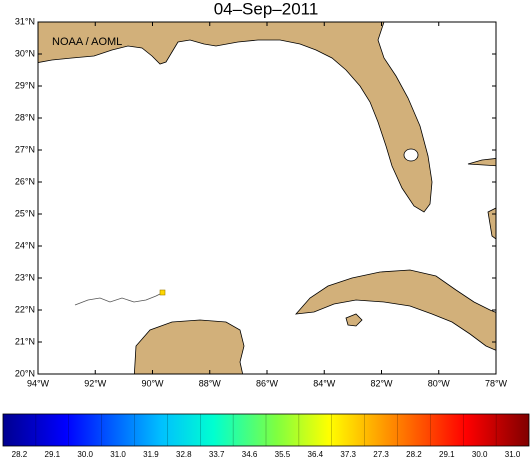  Describe the element at coordinates (481, 162) in the screenshot. I see `bahamas-grand` at that location.